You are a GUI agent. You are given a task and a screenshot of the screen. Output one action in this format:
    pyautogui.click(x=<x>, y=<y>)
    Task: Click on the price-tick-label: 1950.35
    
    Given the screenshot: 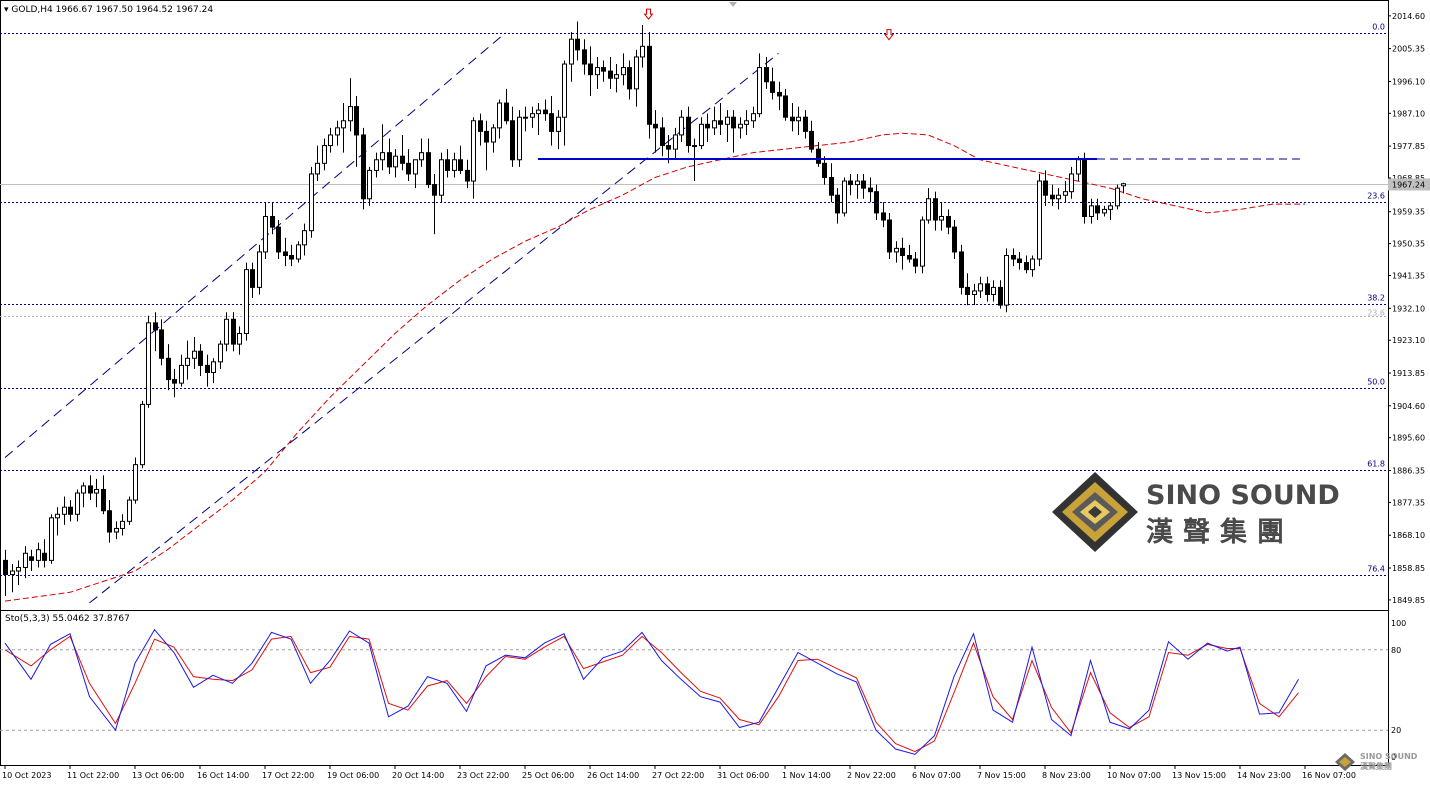 What is the action you would take?
    pyautogui.click(x=1408, y=244)
    